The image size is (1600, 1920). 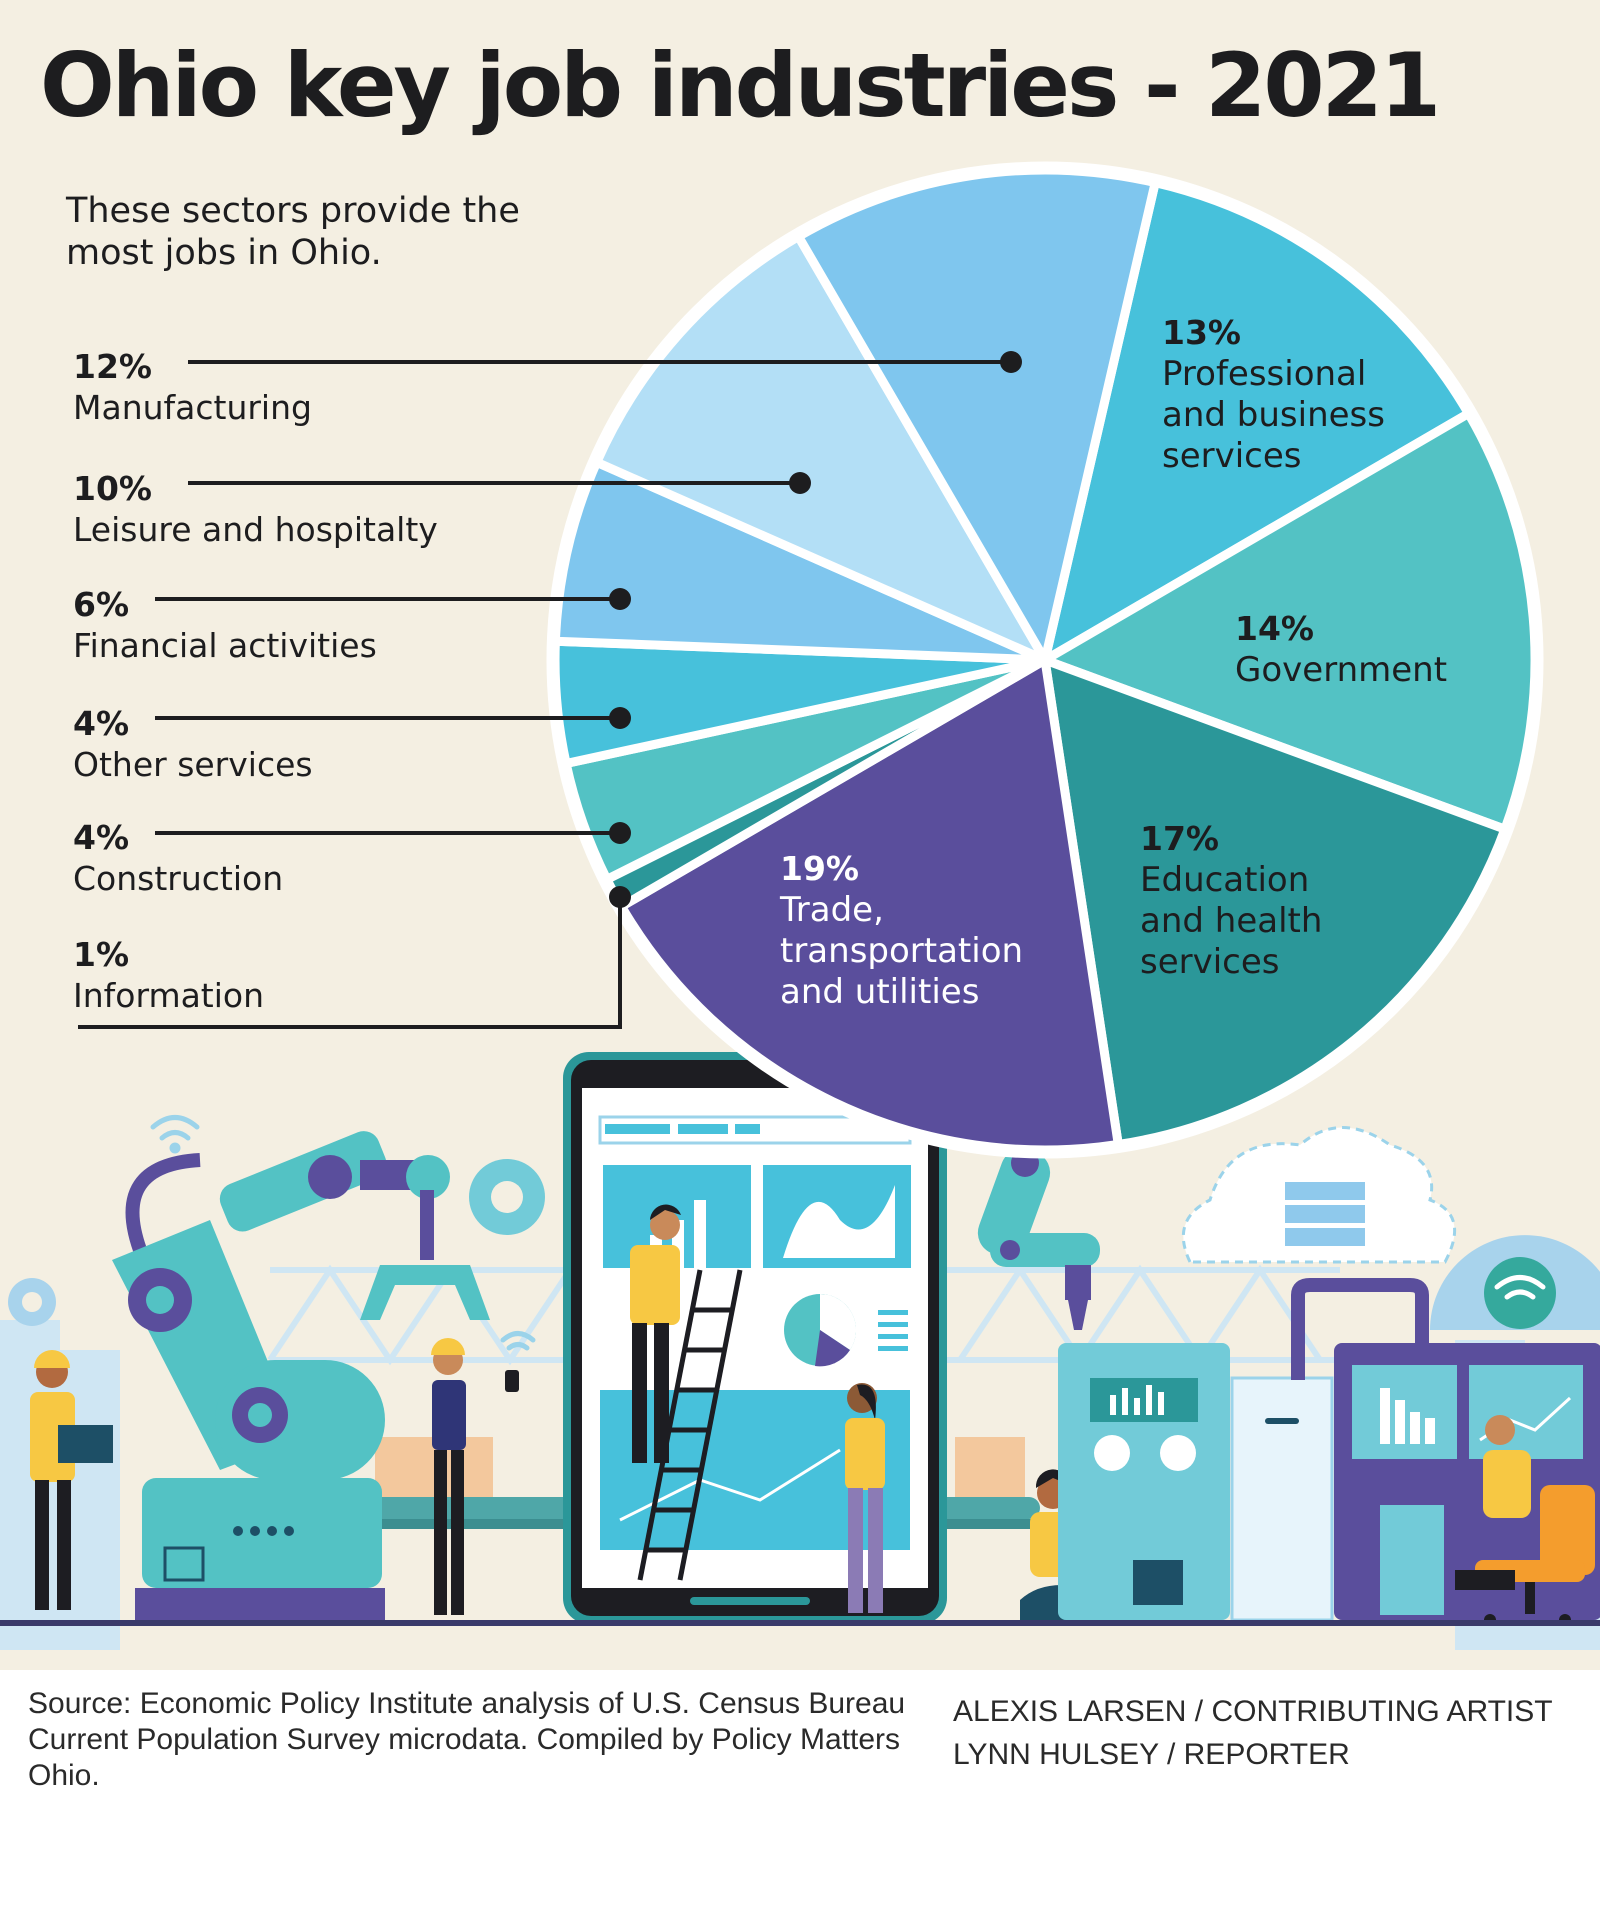 I want to click on wifi-icon, so click(x=848, y=1233).